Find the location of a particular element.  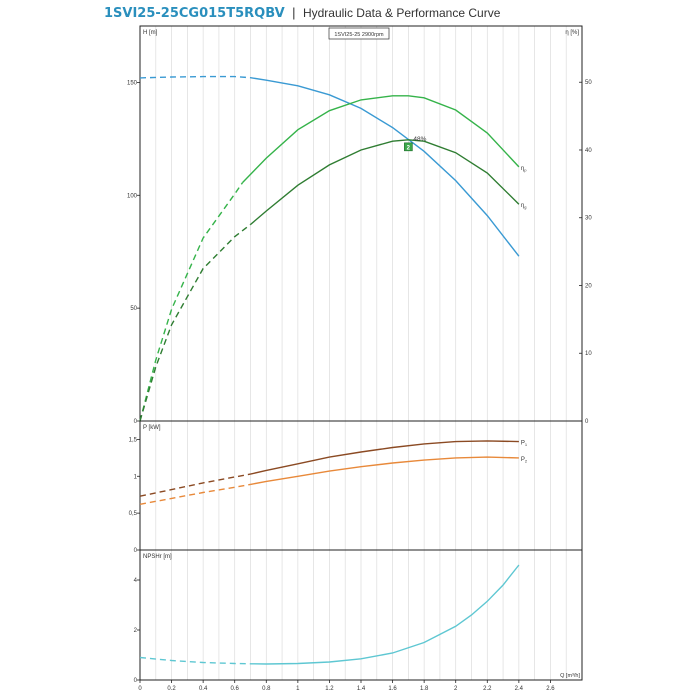

x-tick-label: 1.8 is located at coordinates (424, 689).